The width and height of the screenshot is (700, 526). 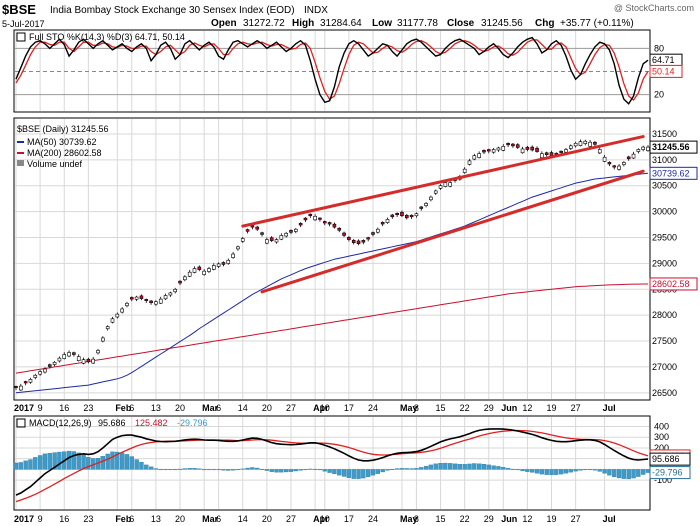 I want to click on date-tick-label: May, so click(x=409, y=408).